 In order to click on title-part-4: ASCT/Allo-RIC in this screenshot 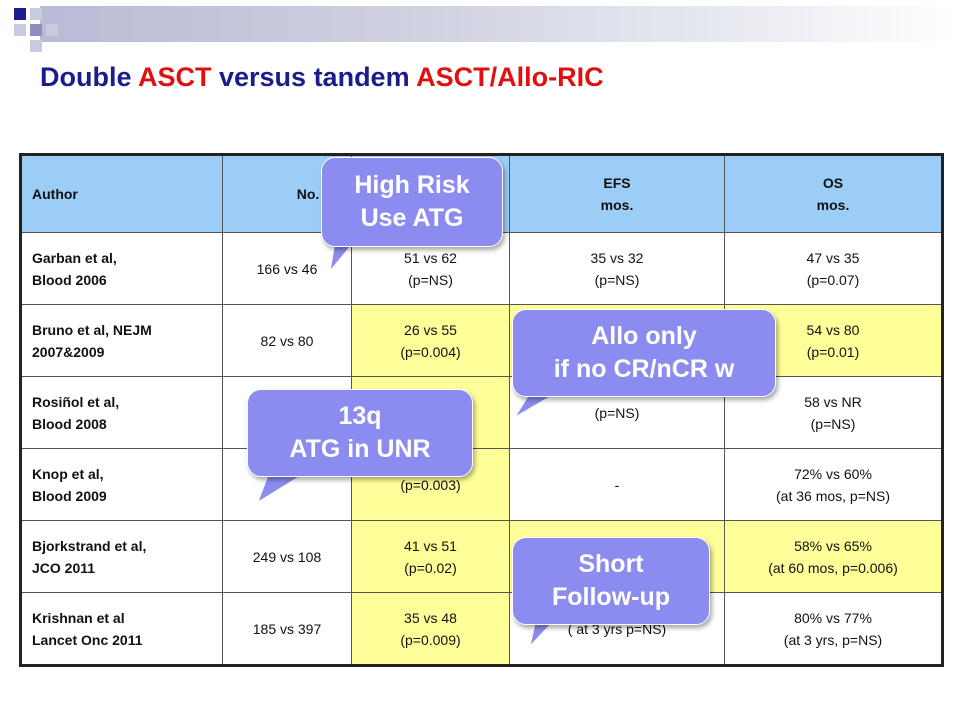, I will do `click(510, 77)`.